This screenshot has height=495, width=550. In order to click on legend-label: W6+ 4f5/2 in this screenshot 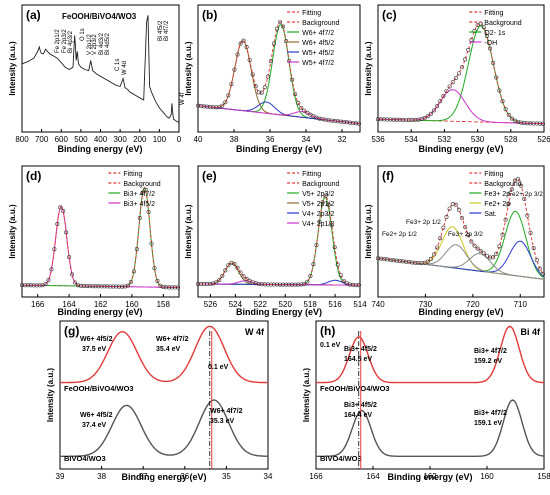, I will do `click(318, 43)`.